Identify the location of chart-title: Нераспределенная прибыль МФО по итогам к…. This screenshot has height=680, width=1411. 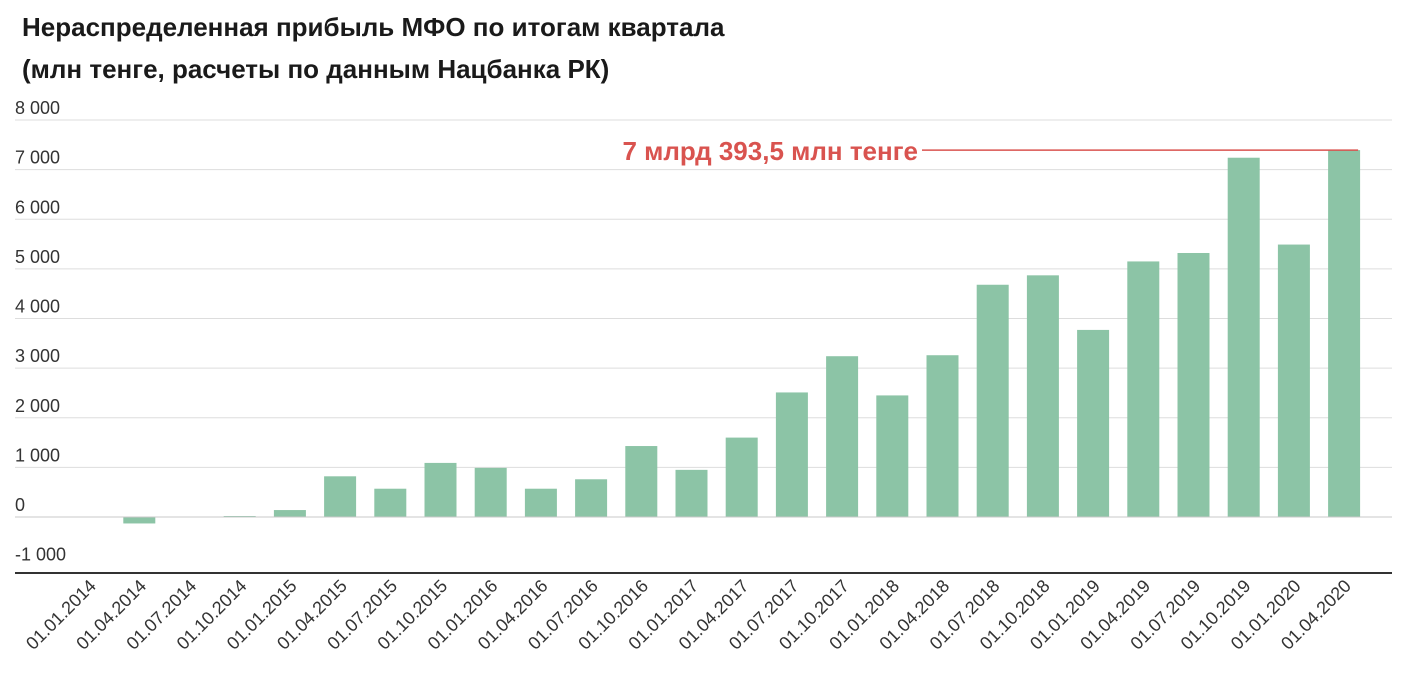
(373, 48).